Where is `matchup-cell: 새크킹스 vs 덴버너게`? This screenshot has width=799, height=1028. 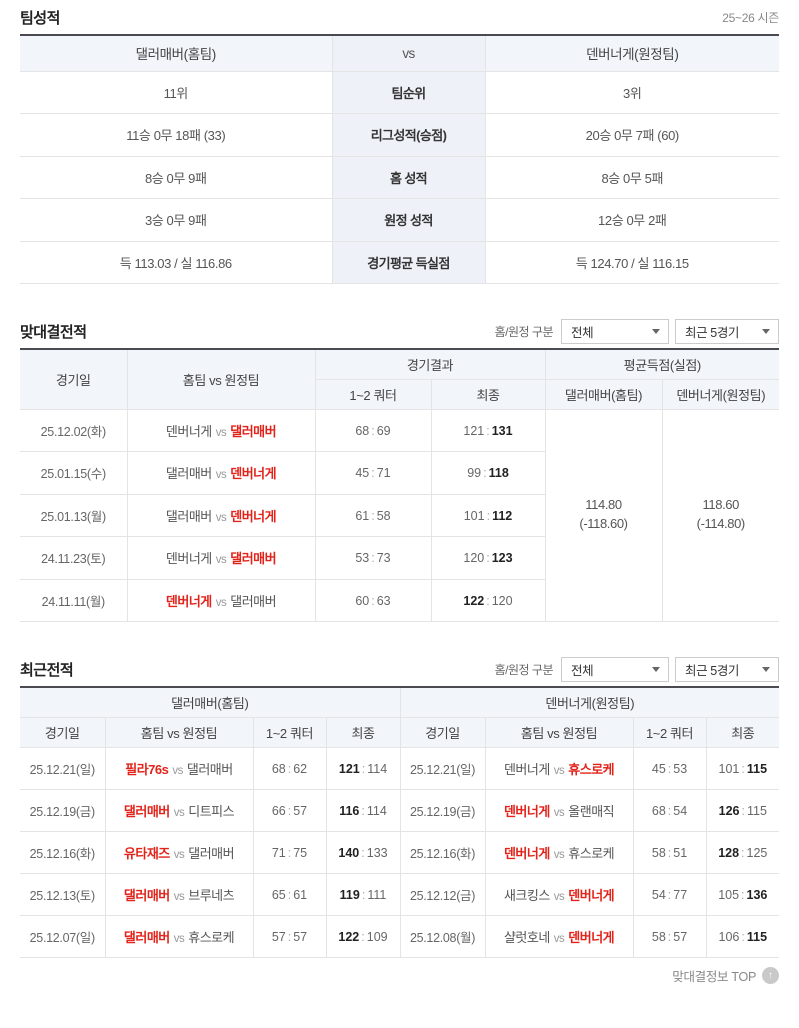
matchup-cell: 새크킹스 vs 덴버너게 is located at coordinates (559, 894).